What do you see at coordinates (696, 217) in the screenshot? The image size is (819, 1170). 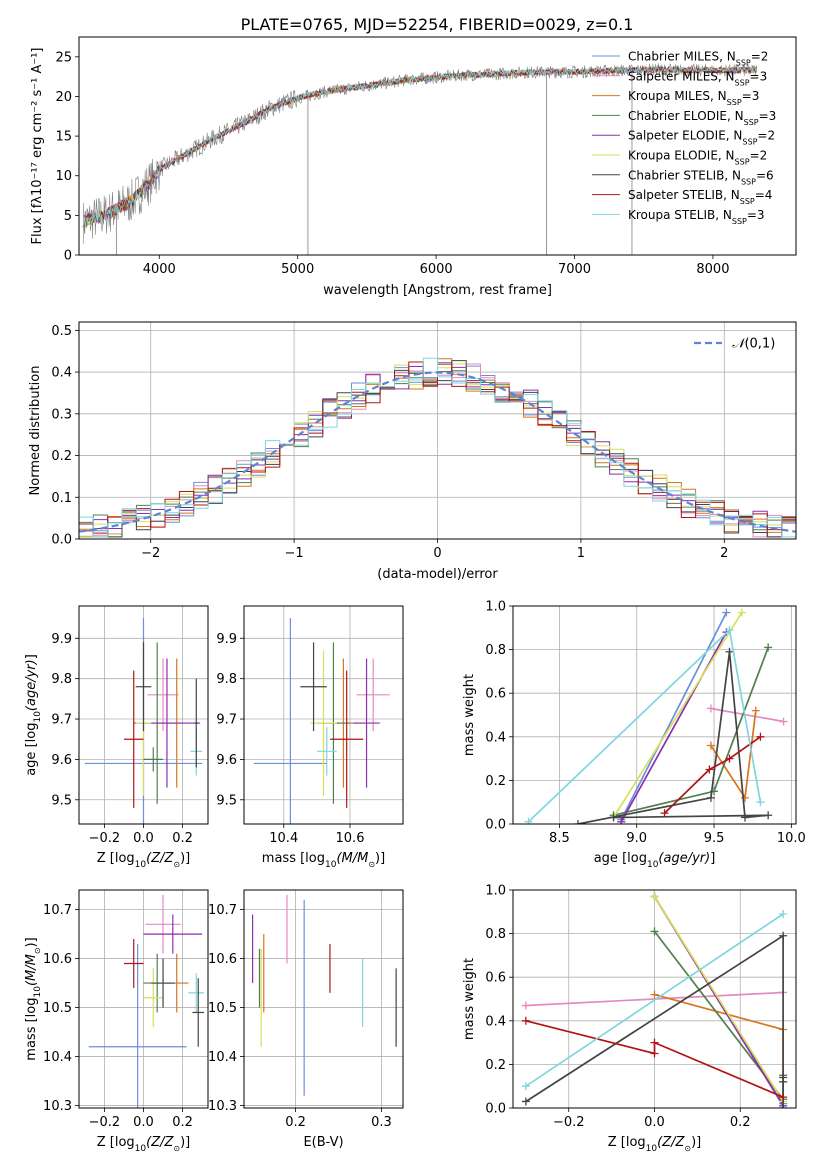 I see `legend-label: Kroupa STELIB, NSSP=3` at bounding box center [696, 217].